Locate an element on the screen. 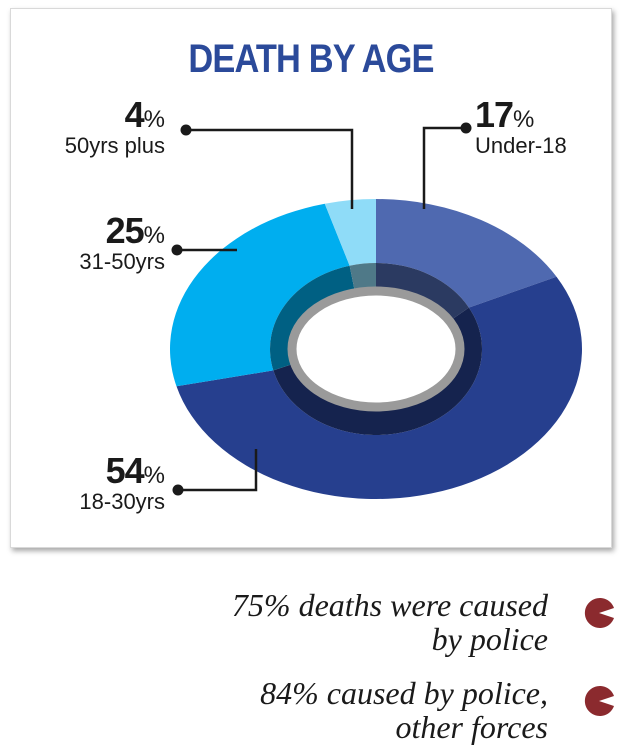 This screenshot has width=622, height=746. label-31-50yrs: 25% 31-50yrs is located at coordinates (122, 243).